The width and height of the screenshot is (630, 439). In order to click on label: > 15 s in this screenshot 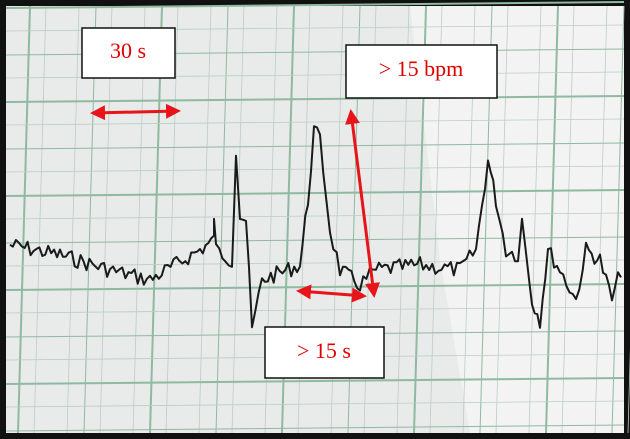, I will do `click(324, 350)`.